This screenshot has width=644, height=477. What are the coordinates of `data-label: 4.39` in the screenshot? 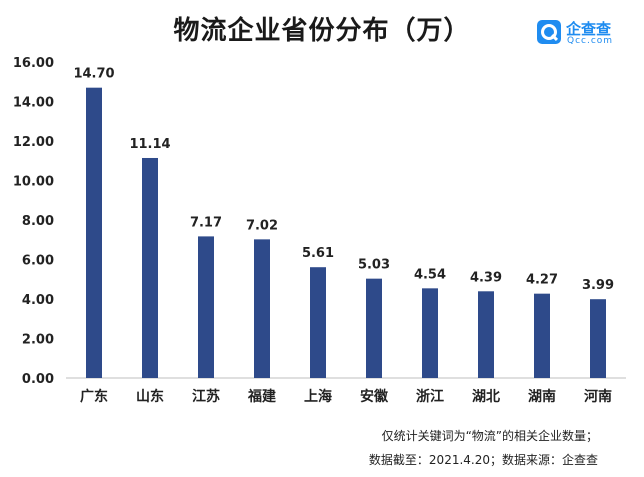 It's located at (486, 277).